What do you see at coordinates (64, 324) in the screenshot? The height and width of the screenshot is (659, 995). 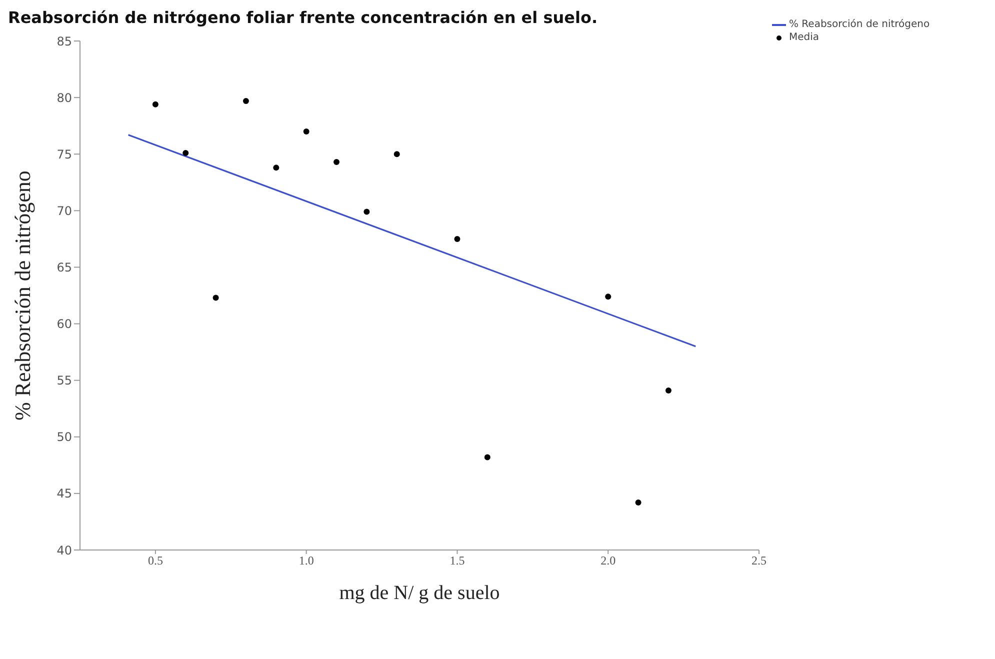 I see `y-tick-label: 60` at bounding box center [64, 324].